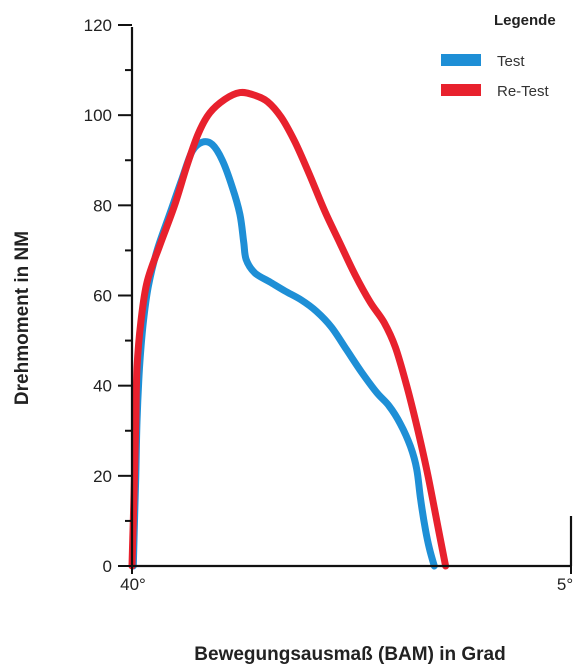  Describe the element at coordinates (98, 115) in the screenshot. I see `y-tick-label: 100` at that location.